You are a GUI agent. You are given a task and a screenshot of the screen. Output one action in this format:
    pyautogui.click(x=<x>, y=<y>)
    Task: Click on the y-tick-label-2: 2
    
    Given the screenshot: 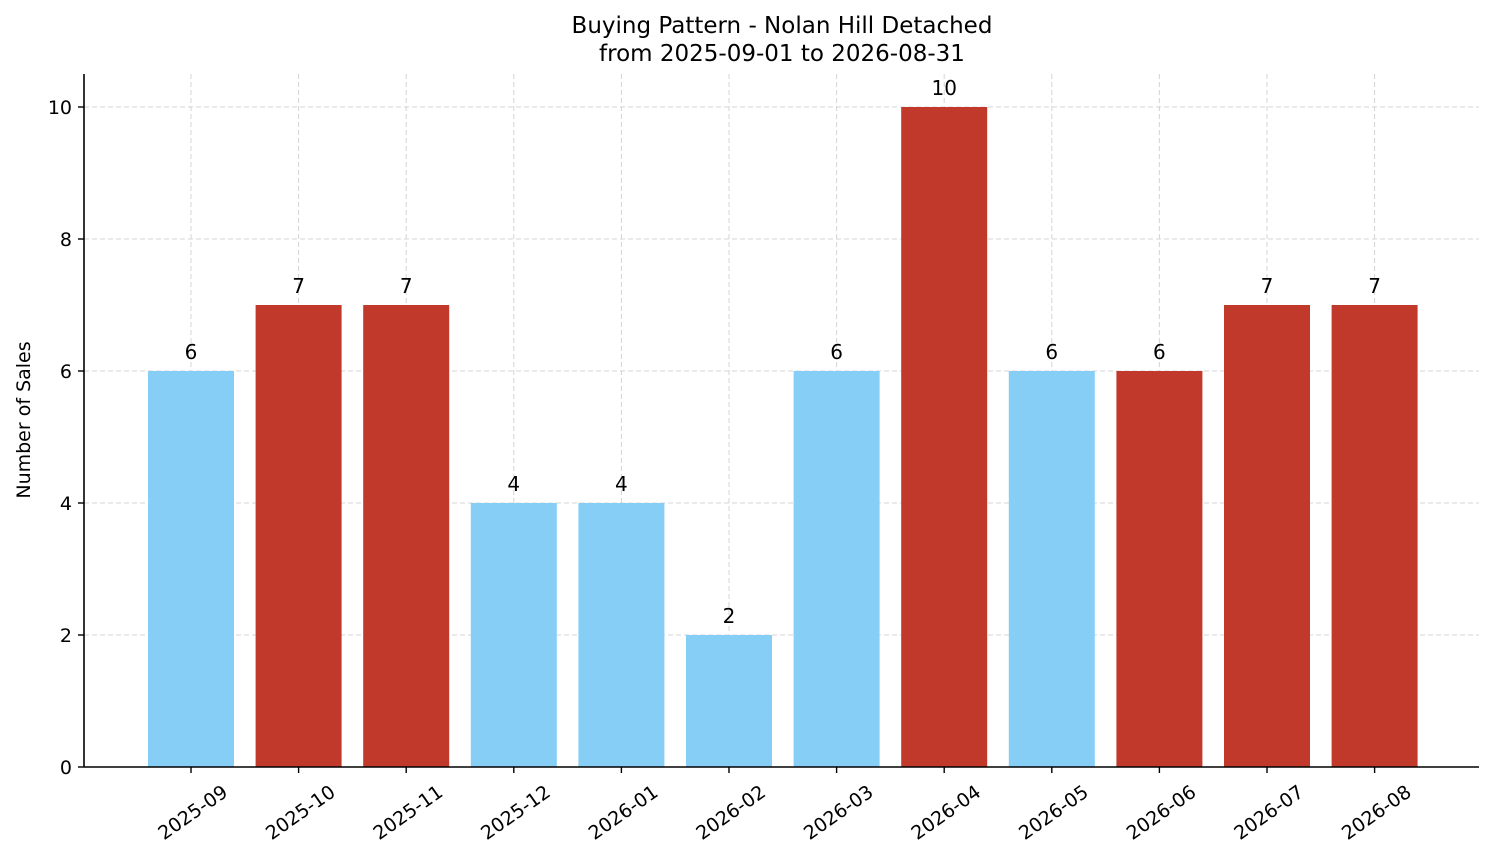 What is the action you would take?
    pyautogui.click(x=66, y=636)
    